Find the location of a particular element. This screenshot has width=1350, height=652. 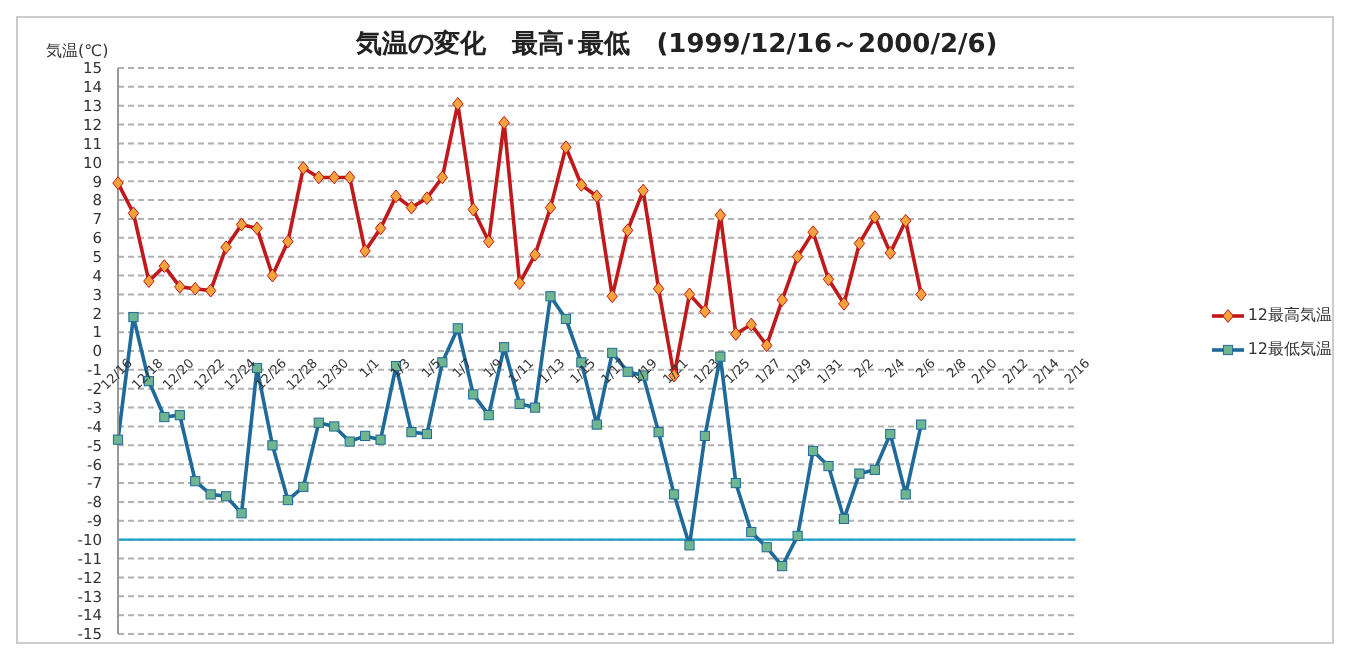

legend-label: 12最低気温 is located at coordinates (1289, 349).